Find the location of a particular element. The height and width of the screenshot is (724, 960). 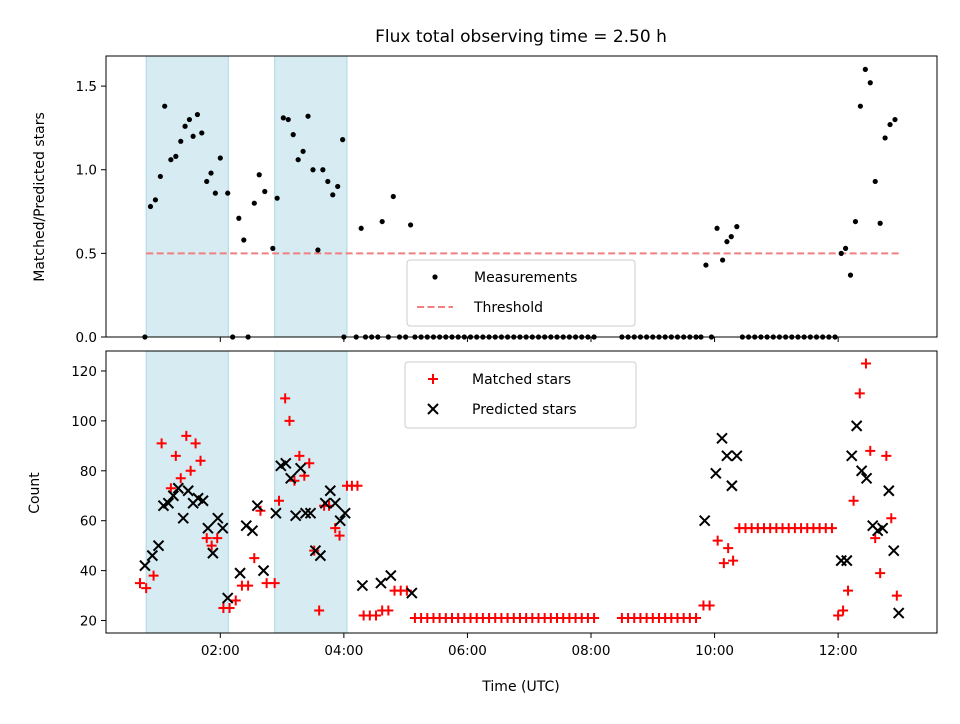

y-tick-label: 1.0 is located at coordinates (86, 171).